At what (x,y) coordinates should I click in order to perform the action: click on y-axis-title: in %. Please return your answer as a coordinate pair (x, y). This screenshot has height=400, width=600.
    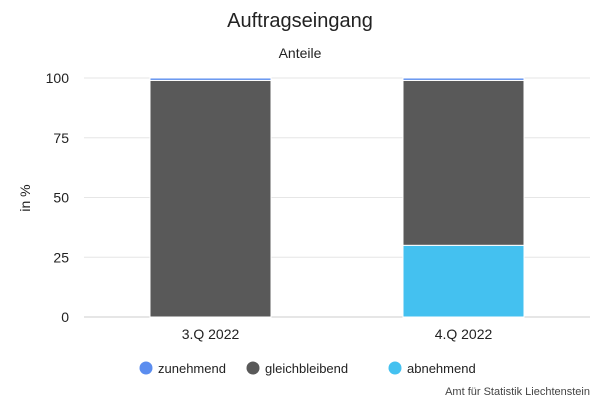
    Looking at the image, I should click on (25, 197).